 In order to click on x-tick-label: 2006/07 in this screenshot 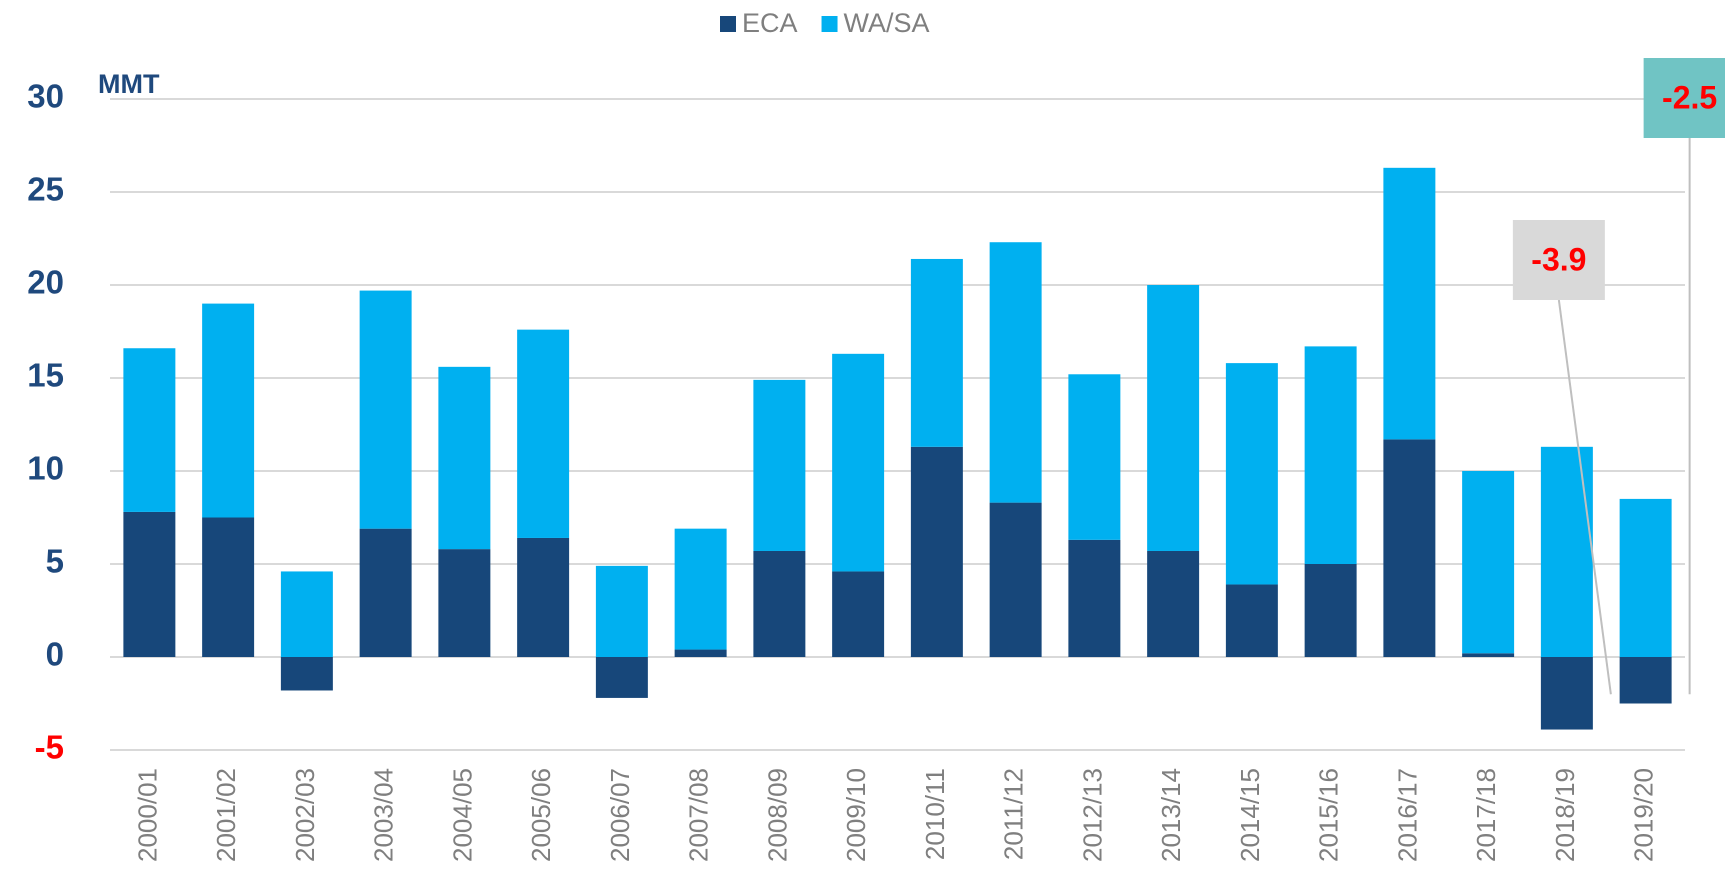, I will do `click(620, 815)`.